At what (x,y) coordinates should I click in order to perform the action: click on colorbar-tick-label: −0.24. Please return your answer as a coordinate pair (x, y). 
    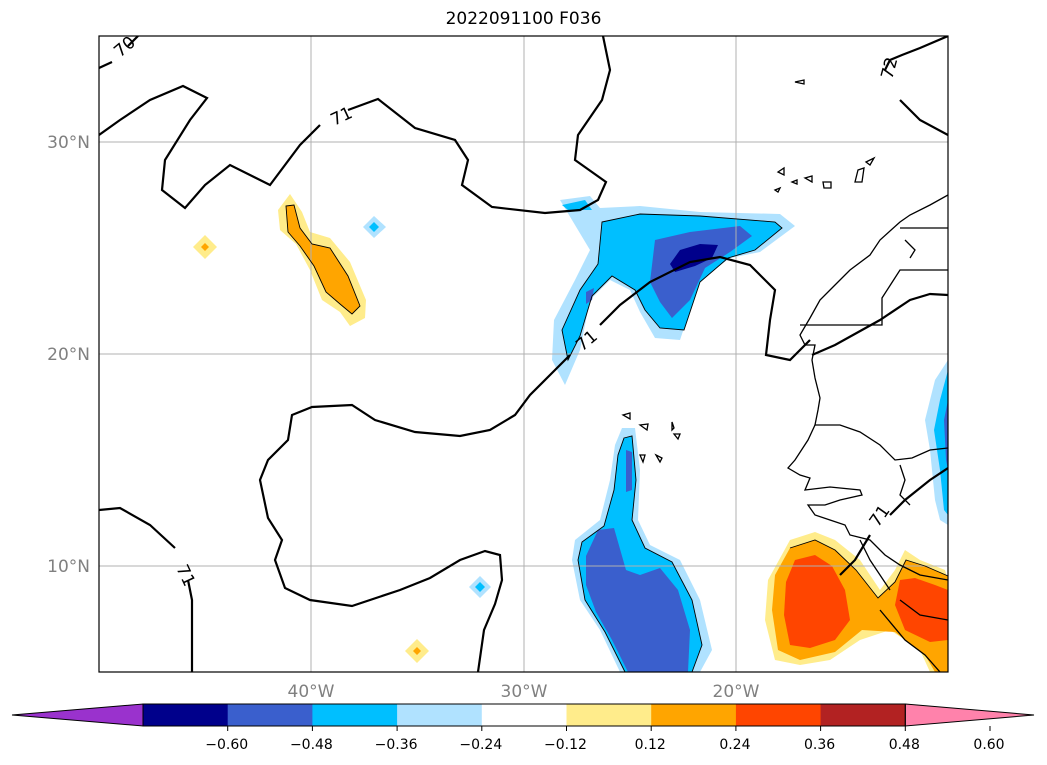
    Looking at the image, I should click on (480, 745).